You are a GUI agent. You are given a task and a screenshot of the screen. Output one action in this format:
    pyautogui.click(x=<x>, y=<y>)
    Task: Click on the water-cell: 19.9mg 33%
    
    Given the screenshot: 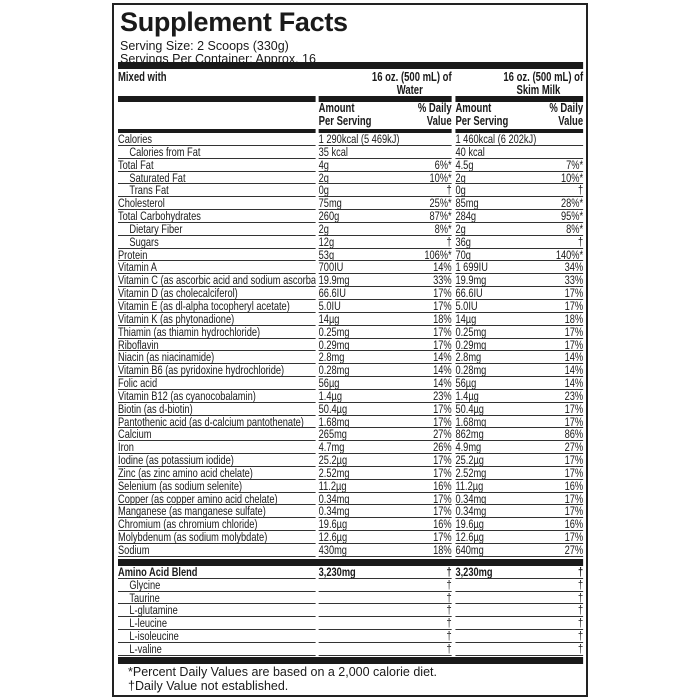 What is the action you would take?
    pyautogui.click(x=385, y=281)
    